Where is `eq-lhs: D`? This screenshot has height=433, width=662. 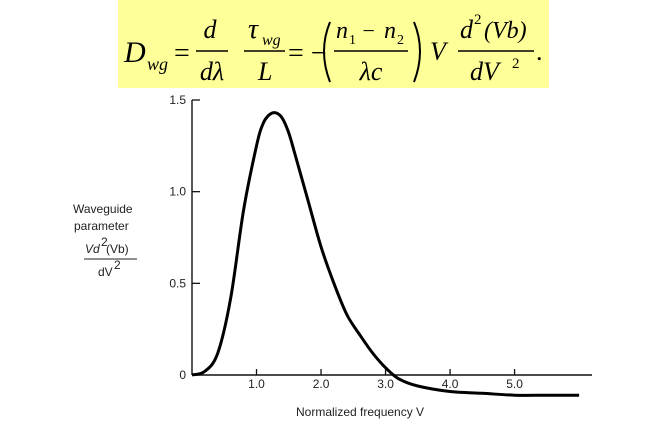 eq-lhs: D is located at coordinates (134, 52).